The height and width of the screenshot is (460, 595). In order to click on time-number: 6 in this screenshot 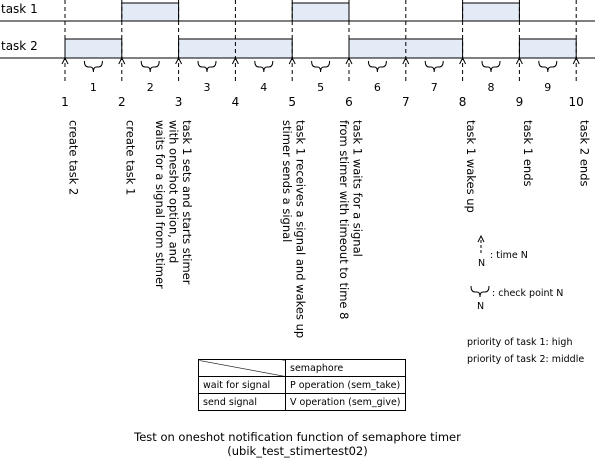, I will do `click(349, 102)`.